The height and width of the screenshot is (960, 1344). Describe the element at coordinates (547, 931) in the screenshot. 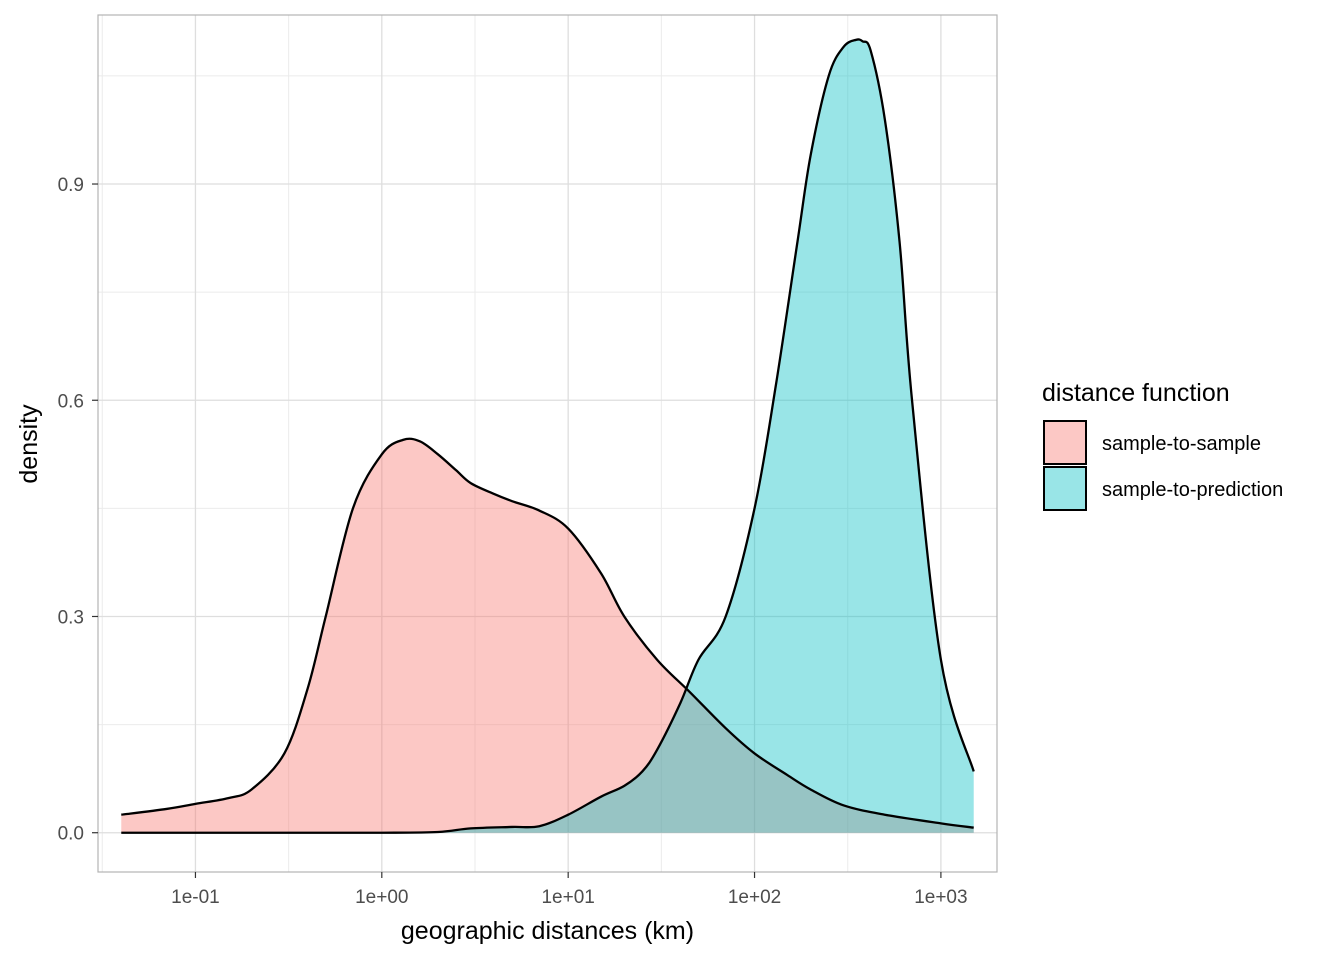

I see `x-axis-title: geographic distances (km)` at that location.